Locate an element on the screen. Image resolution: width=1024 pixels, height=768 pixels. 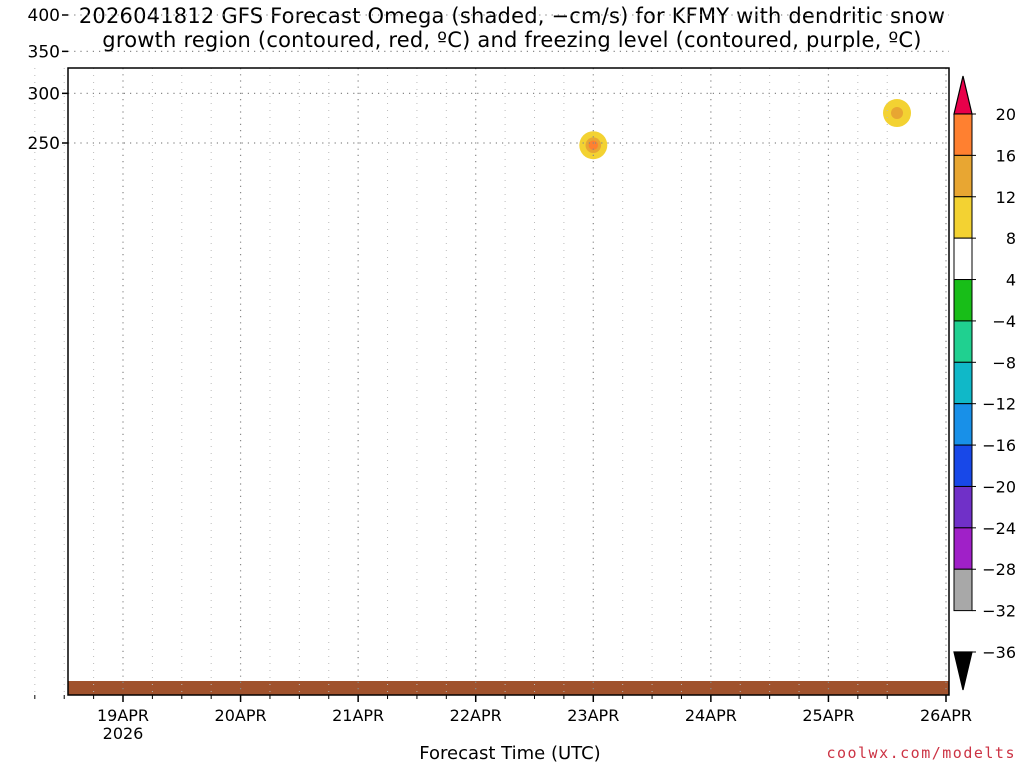
ground-terrain is located at coordinates (508, 688).